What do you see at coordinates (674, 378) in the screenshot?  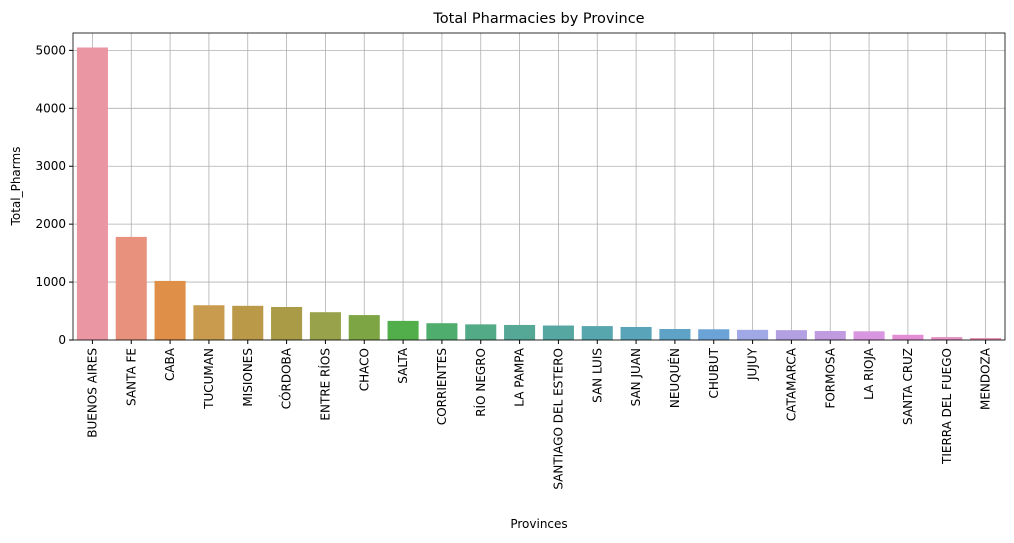 I see `x-tick-label: NEUQUÉN` at bounding box center [674, 378].